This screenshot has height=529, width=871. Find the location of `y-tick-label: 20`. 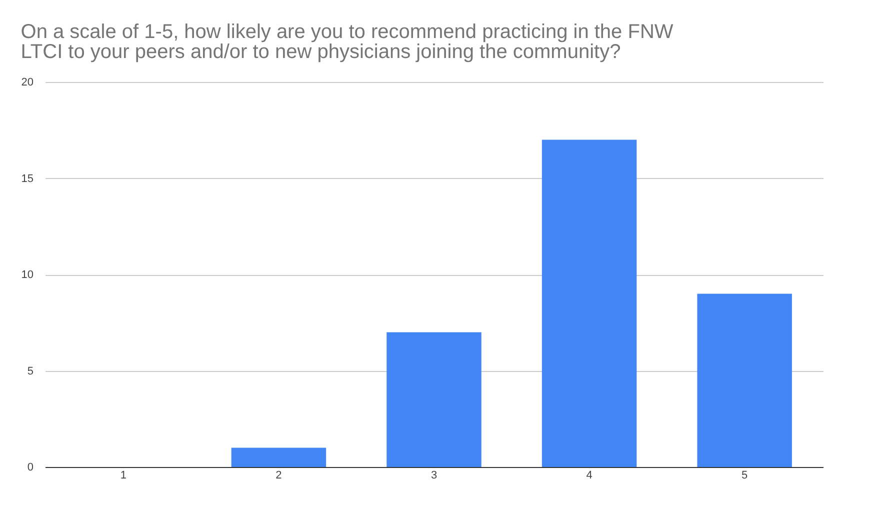

y-tick-label: 20 is located at coordinates (27, 82).